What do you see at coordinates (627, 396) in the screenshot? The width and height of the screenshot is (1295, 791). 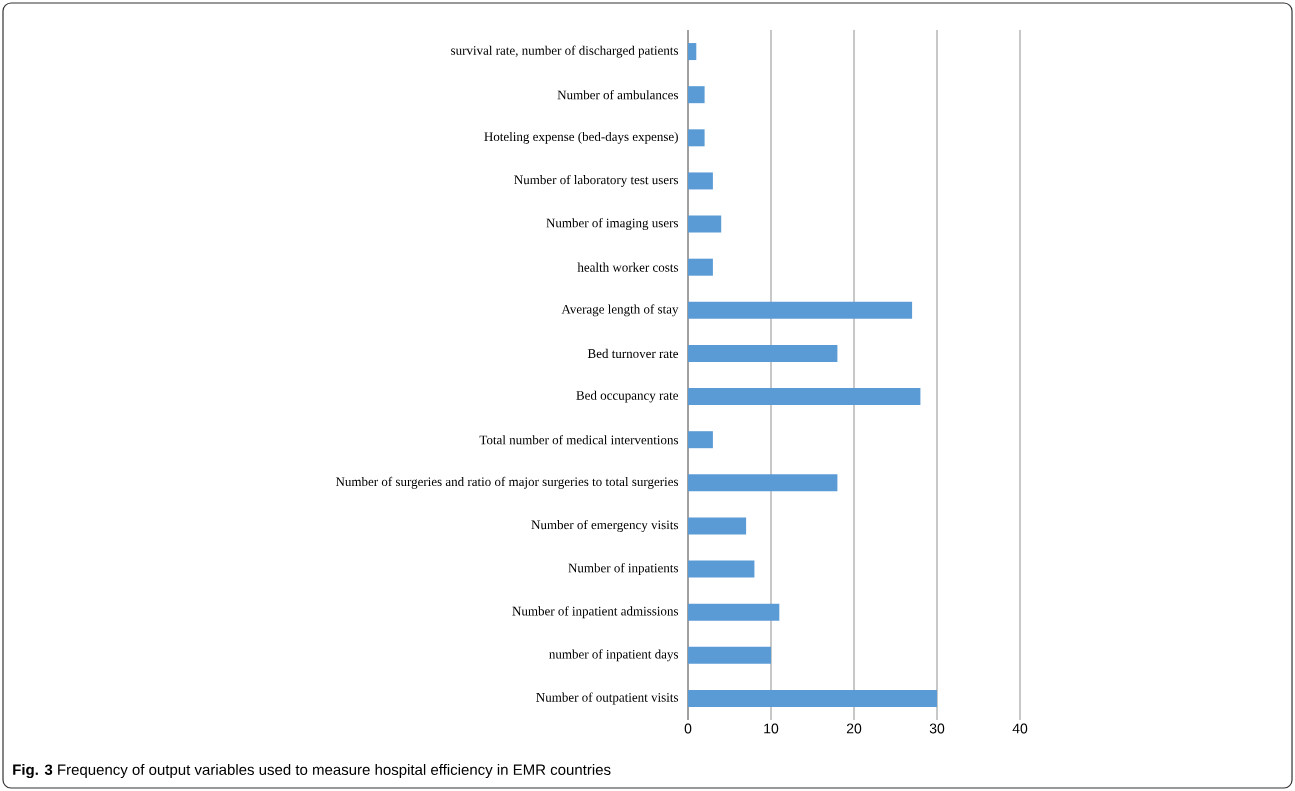 I see `y-tick-label: Bed occupancy rate` at bounding box center [627, 396].